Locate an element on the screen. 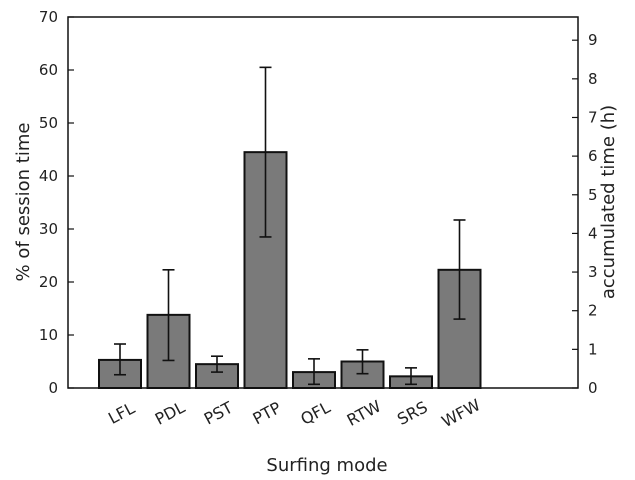 The height and width of the screenshot is (480, 635). x-tick-label-pst: PST is located at coordinates (218, 413).